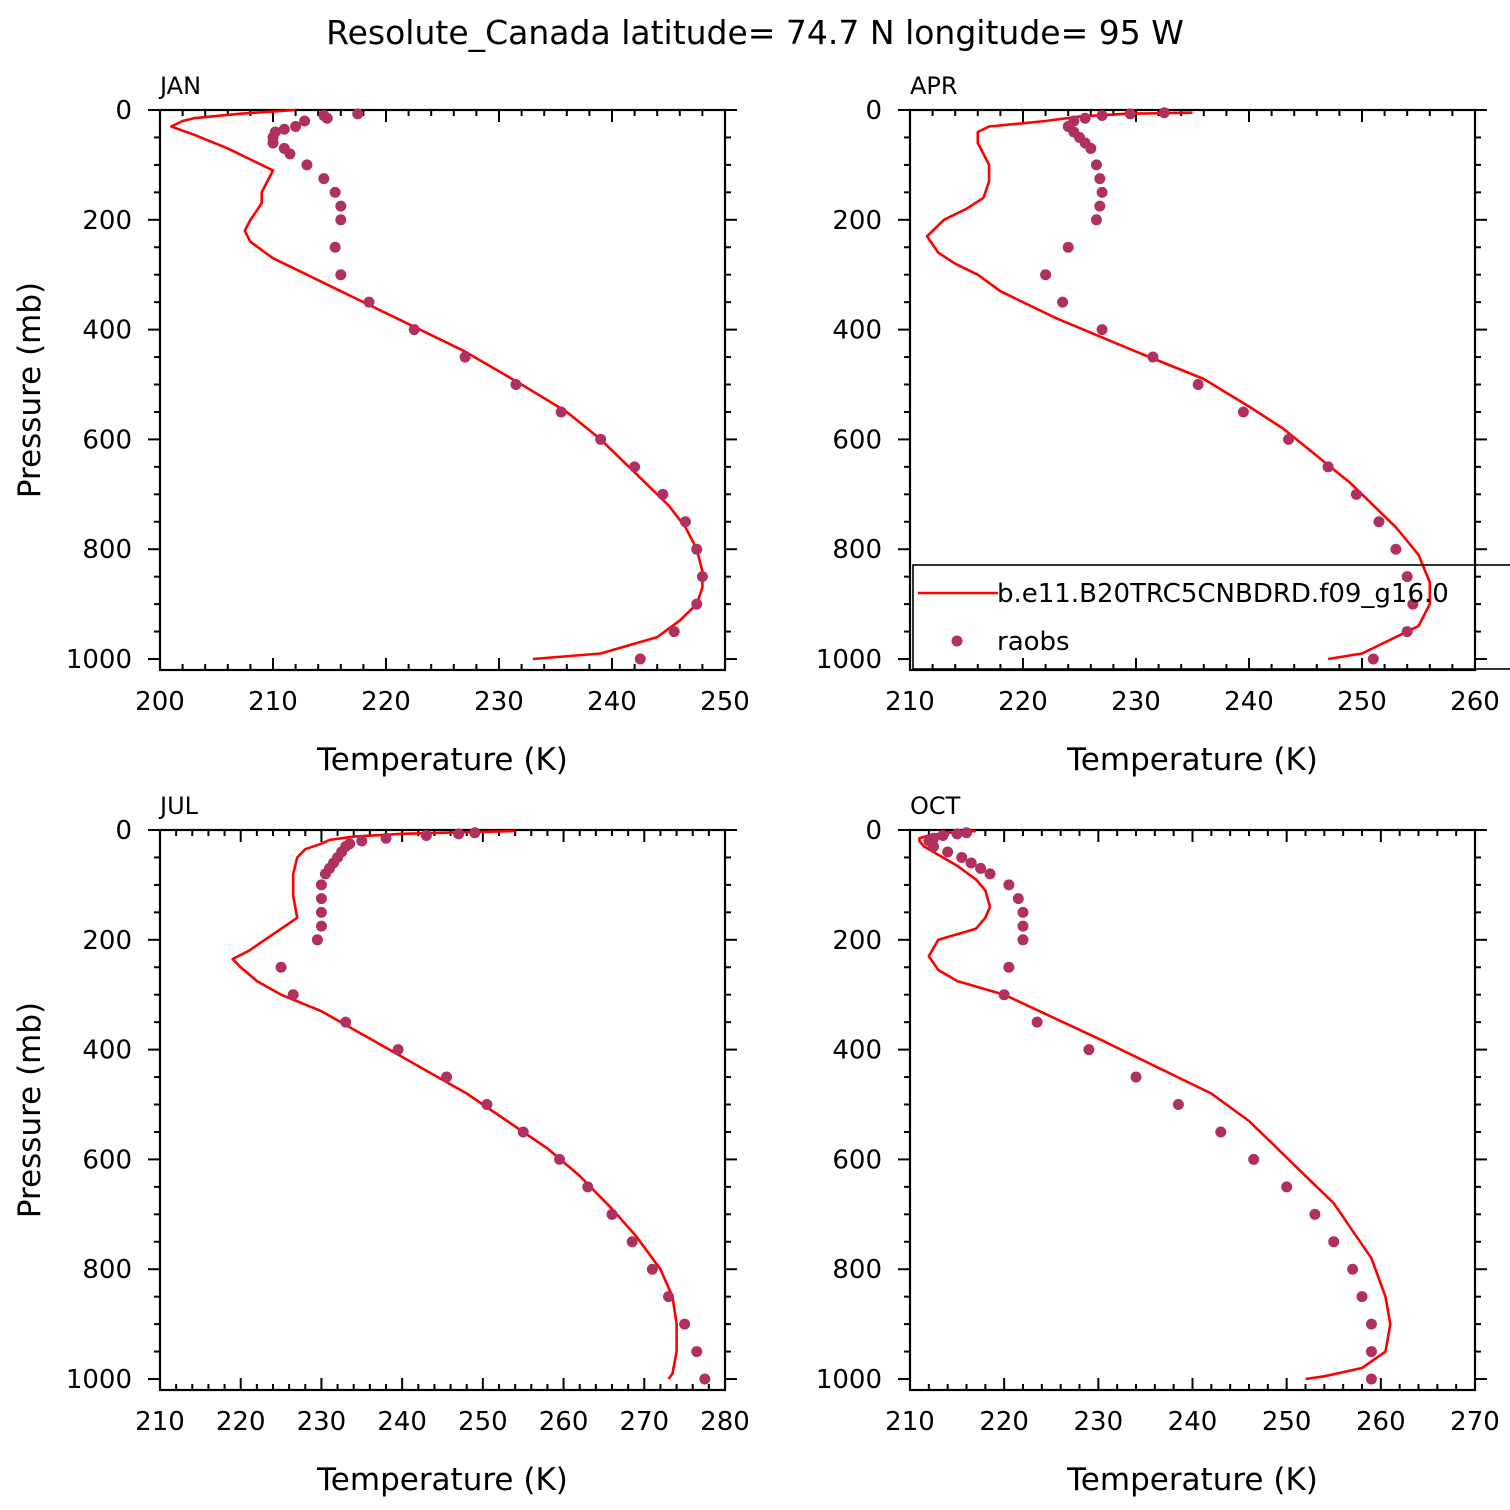  What do you see at coordinates (322, 1422) in the screenshot?
I see `x-tick-label: 230` at bounding box center [322, 1422].